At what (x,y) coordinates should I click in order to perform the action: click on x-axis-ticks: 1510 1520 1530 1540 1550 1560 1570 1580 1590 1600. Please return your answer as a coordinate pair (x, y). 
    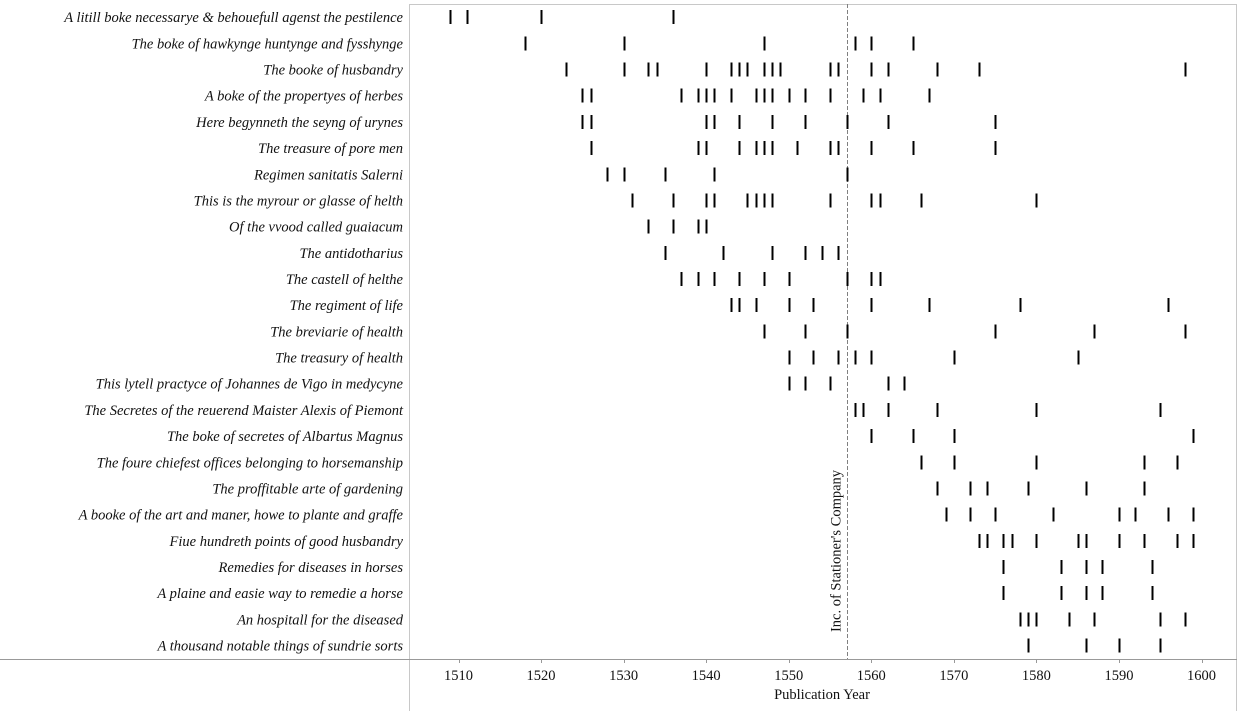
    Looking at the image, I should click on (830, 671).